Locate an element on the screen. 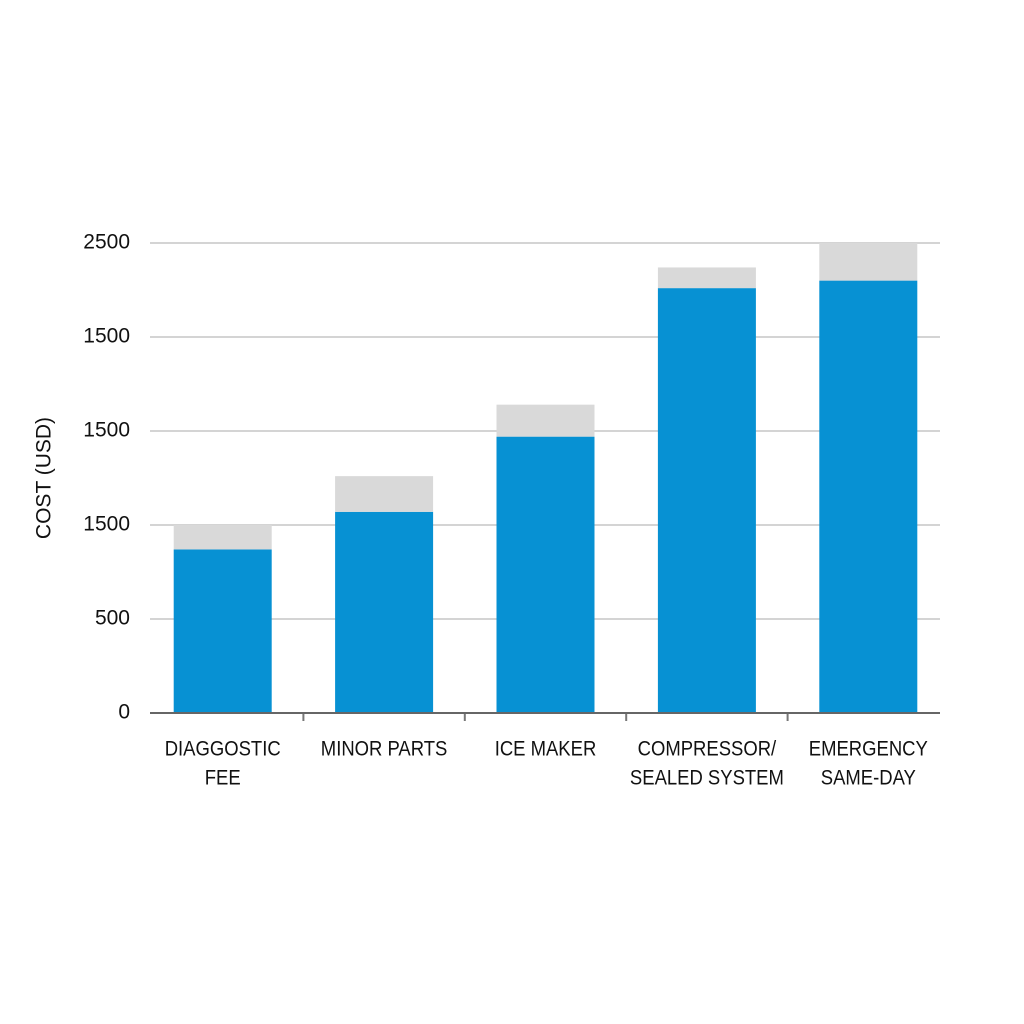 This screenshot has width=1024, height=1024. x-tick-label: DIAGGOSTIC is located at coordinates (223, 748).